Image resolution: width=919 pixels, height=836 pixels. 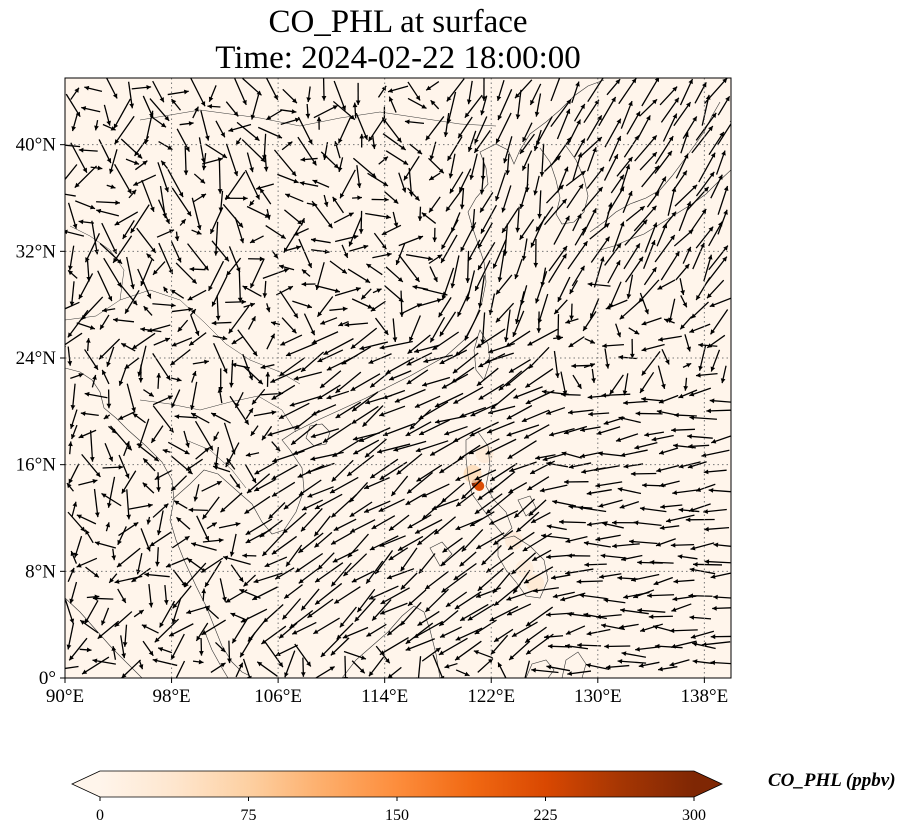 What do you see at coordinates (694, 815) in the screenshot?
I see `colorbar-tick-label: 300` at bounding box center [694, 815].